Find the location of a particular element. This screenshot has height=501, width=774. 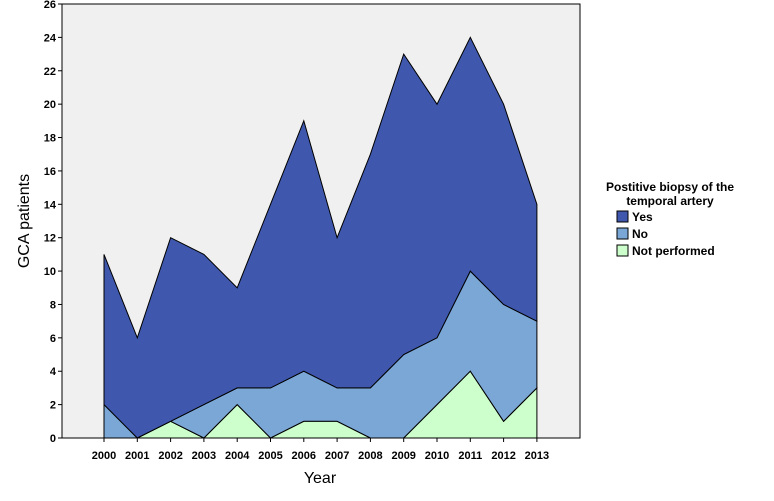

x-tick-label: 2004 is located at coordinates (237, 456).